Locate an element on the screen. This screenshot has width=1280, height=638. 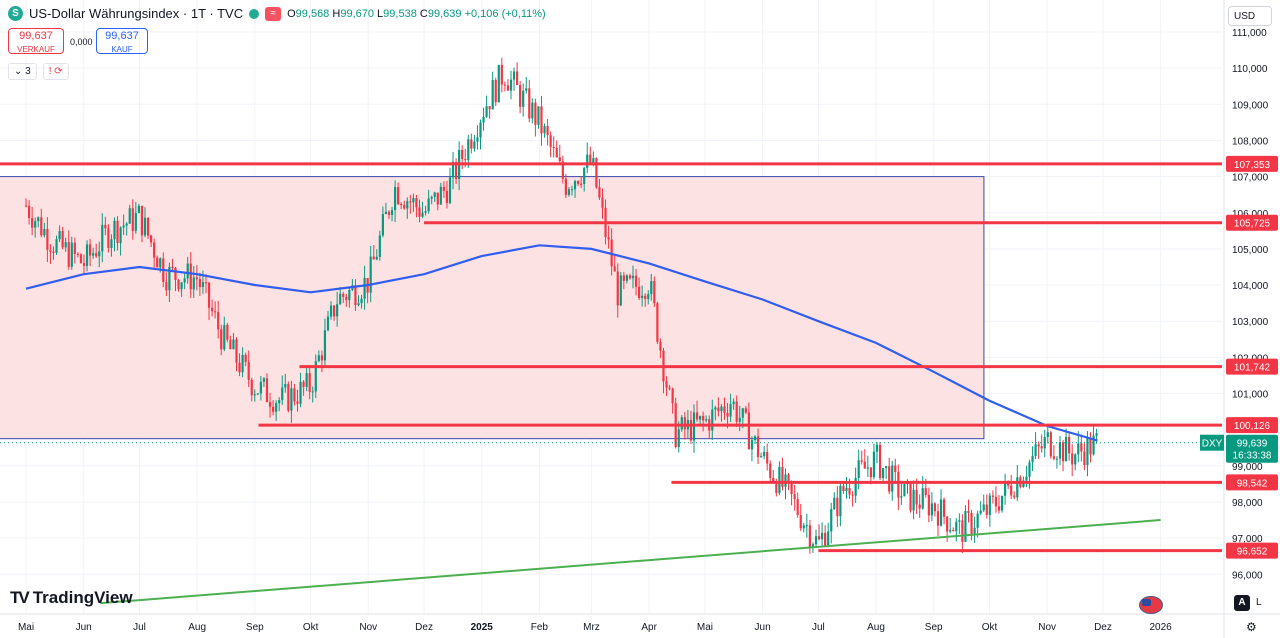
x-tick-label: Okt is located at coordinates (990, 627).